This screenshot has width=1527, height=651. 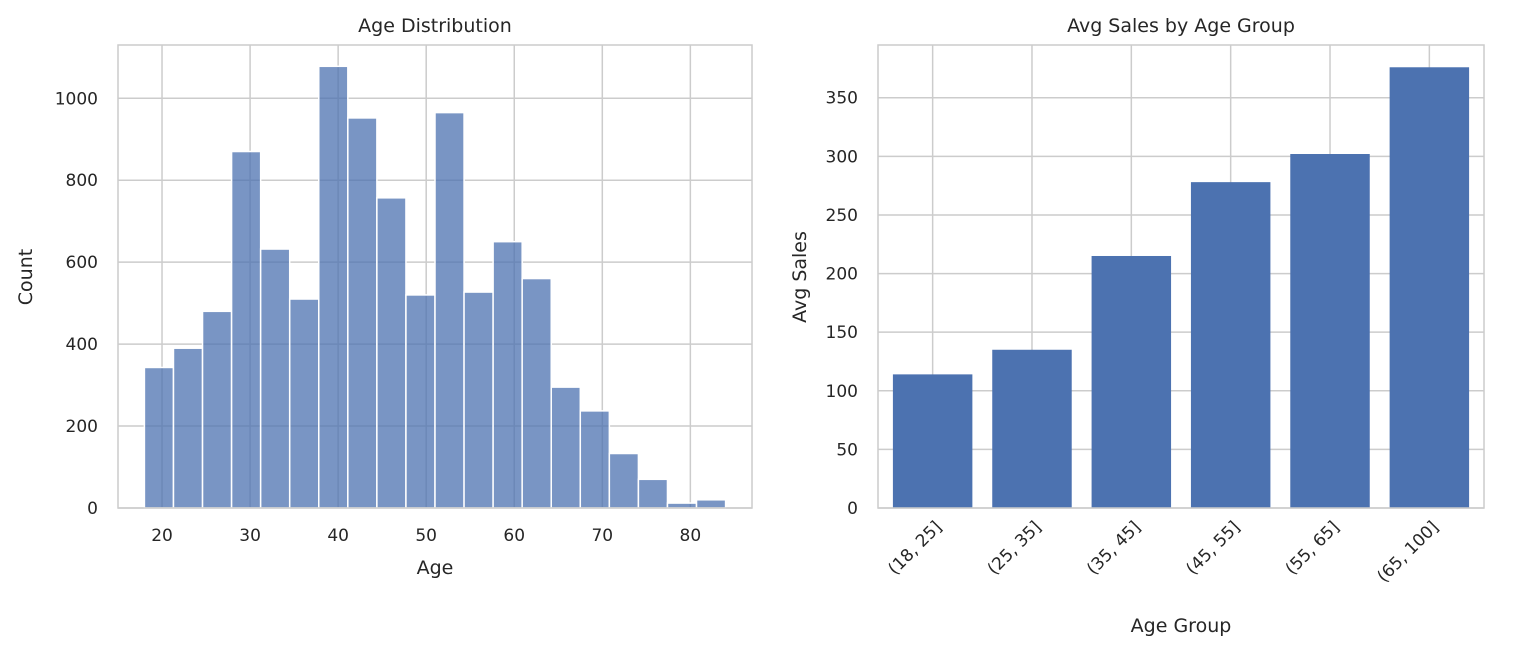 What do you see at coordinates (842, 304) in the screenshot?
I see `y-tick-labels: 0 50 100 150 200 250 300 350` at bounding box center [842, 304].